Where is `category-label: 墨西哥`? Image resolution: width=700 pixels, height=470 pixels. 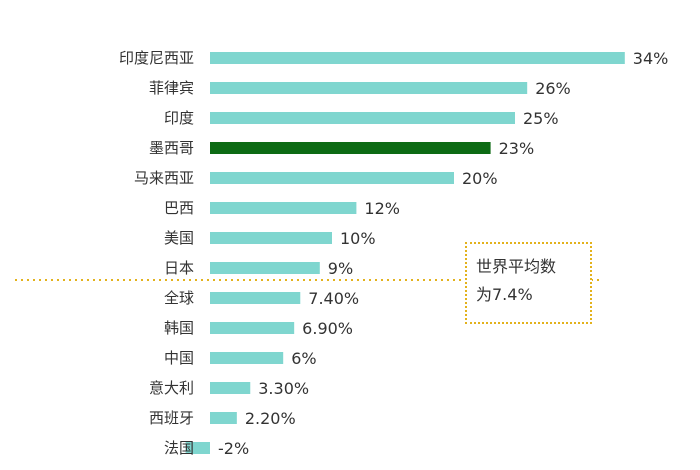
category-label: 墨西哥 is located at coordinates (171, 148).